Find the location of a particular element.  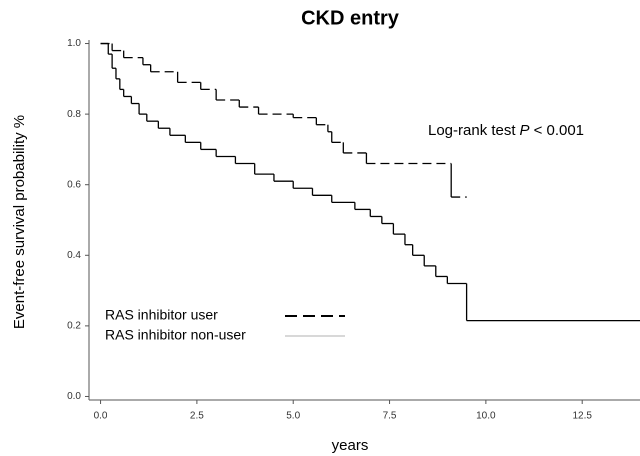

x-tick-label: 2.5 is located at coordinates (197, 416).